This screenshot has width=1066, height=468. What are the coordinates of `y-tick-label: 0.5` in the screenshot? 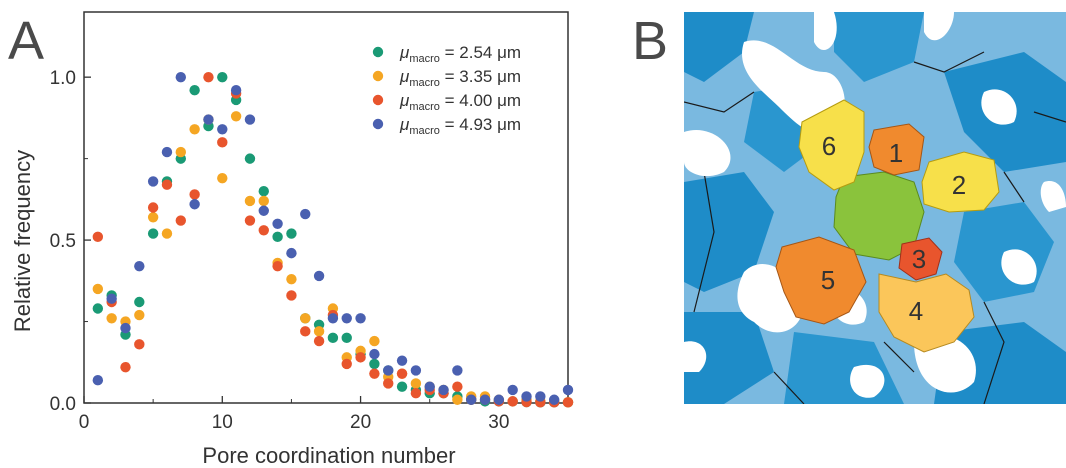 It's located at (63, 241).